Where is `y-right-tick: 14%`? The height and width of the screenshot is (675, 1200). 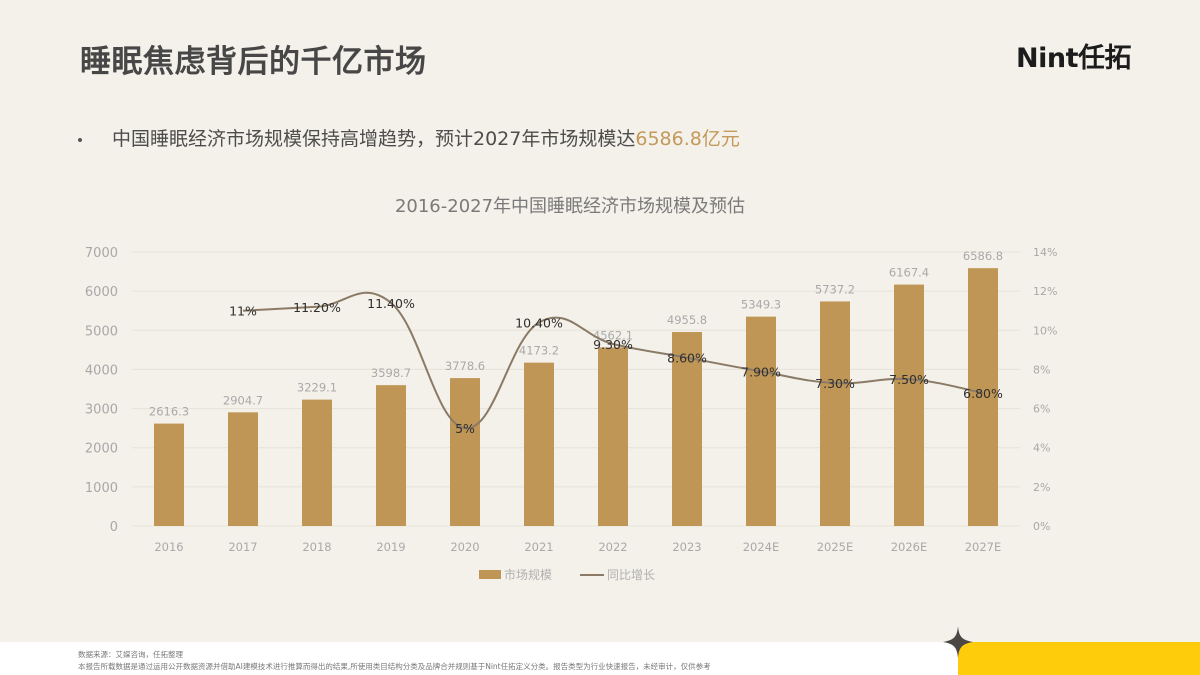 y-right-tick: 14% is located at coordinates (1045, 252).